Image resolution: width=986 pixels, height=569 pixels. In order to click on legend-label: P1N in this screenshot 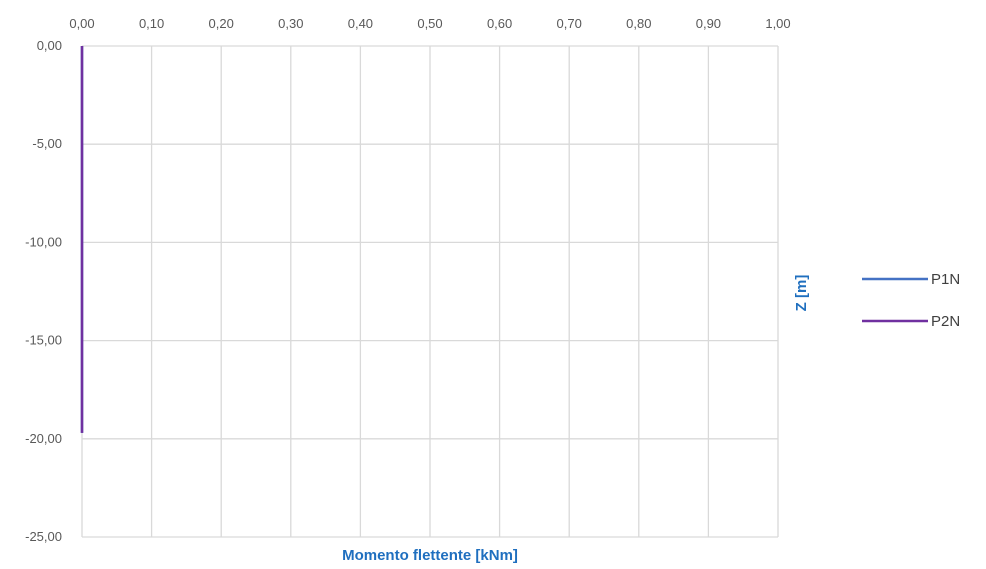, I will do `click(945, 279)`.